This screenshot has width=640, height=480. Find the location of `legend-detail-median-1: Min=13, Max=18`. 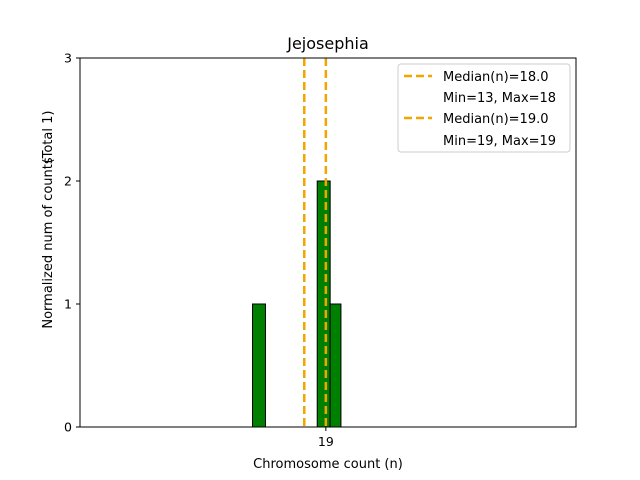

legend-detail-median-1: Min=13, Max=18 is located at coordinates (499, 98).